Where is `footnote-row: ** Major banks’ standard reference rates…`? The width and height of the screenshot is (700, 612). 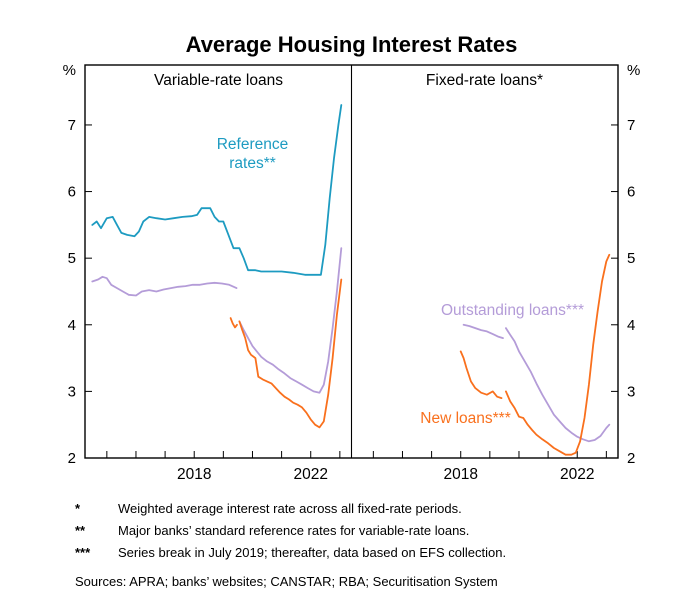
footnote-row: ** Major banks’ standard reference rates… is located at coordinates (355, 530).